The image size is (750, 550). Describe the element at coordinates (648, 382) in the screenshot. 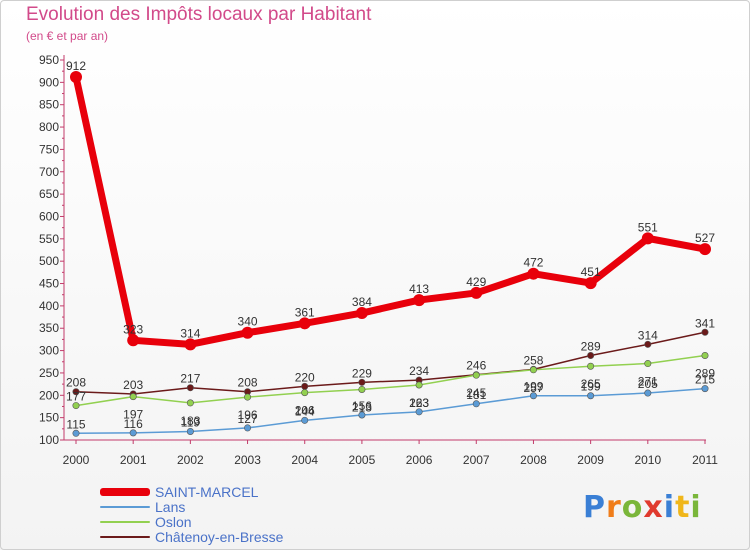

I see `data-label-oslon: 271` at that location.